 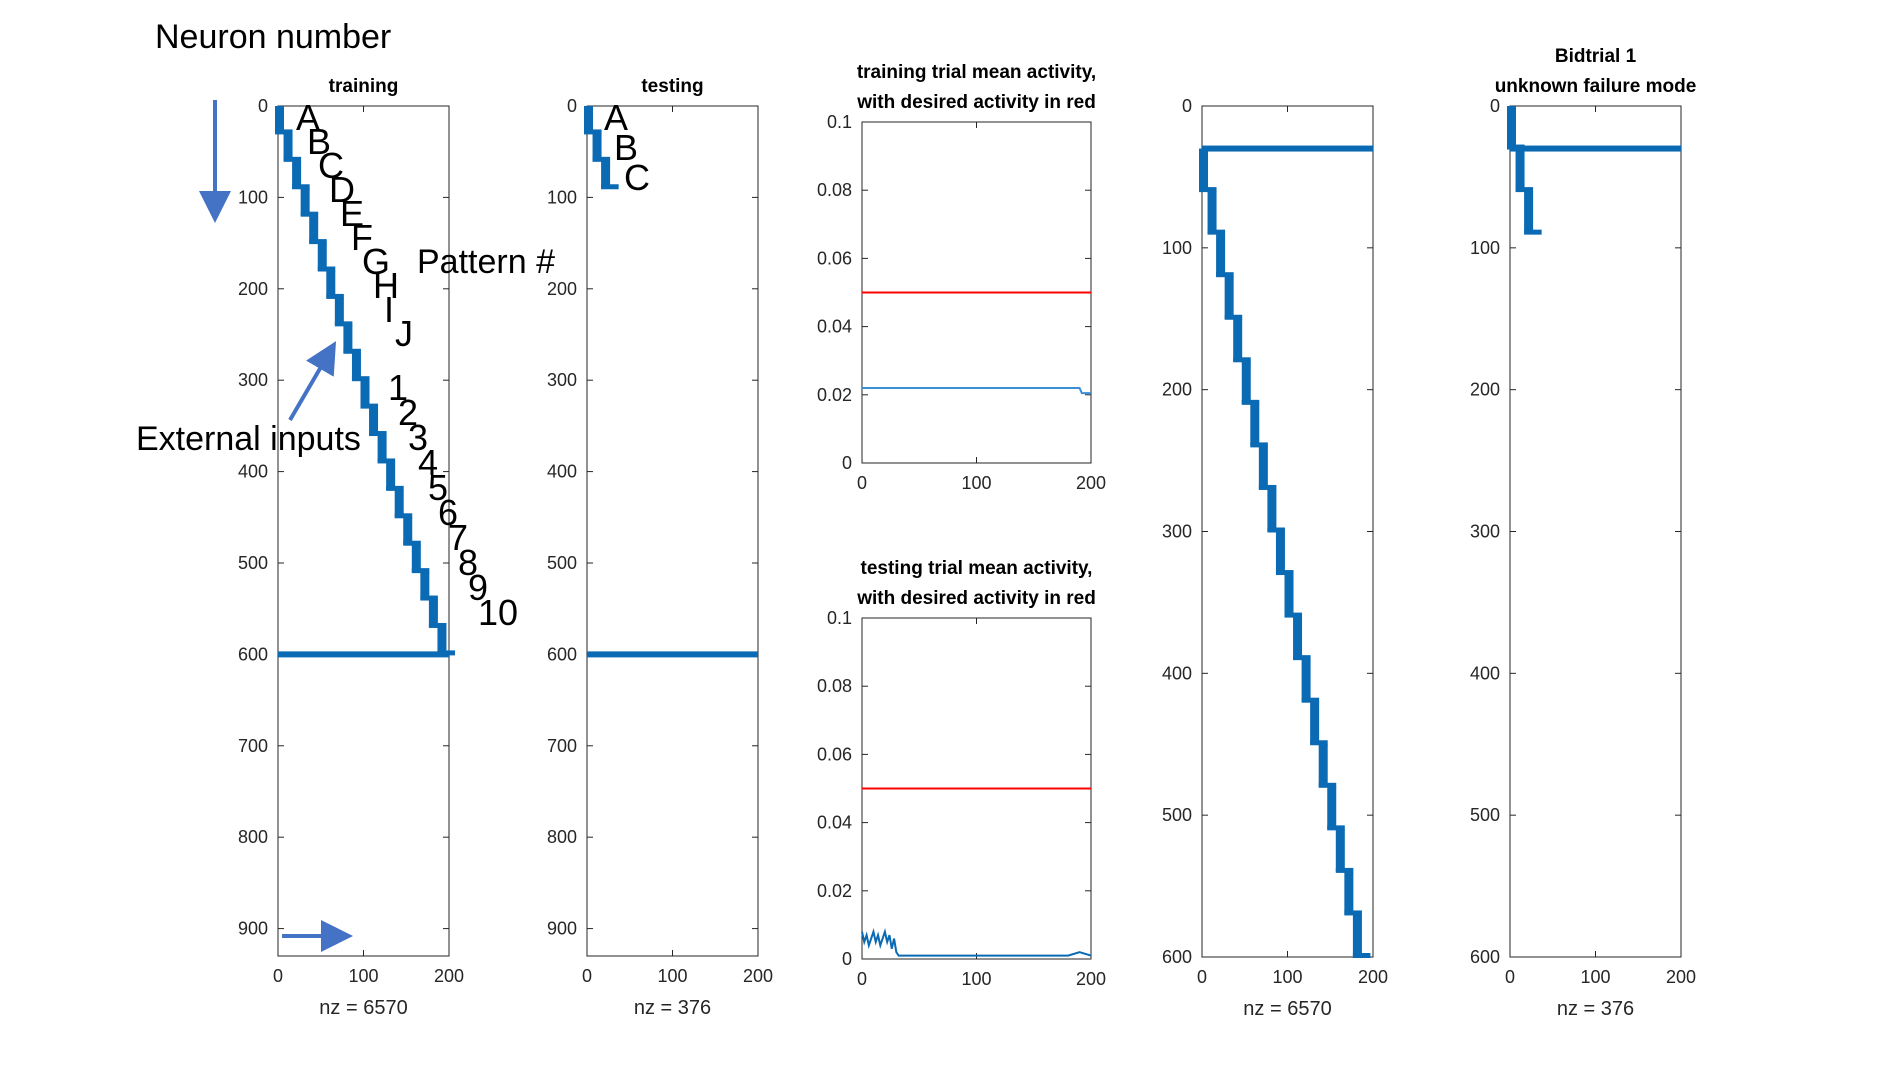 What do you see at coordinates (626, 147) in the screenshot?
I see `testing-letter: B` at bounding box center [626, 147].